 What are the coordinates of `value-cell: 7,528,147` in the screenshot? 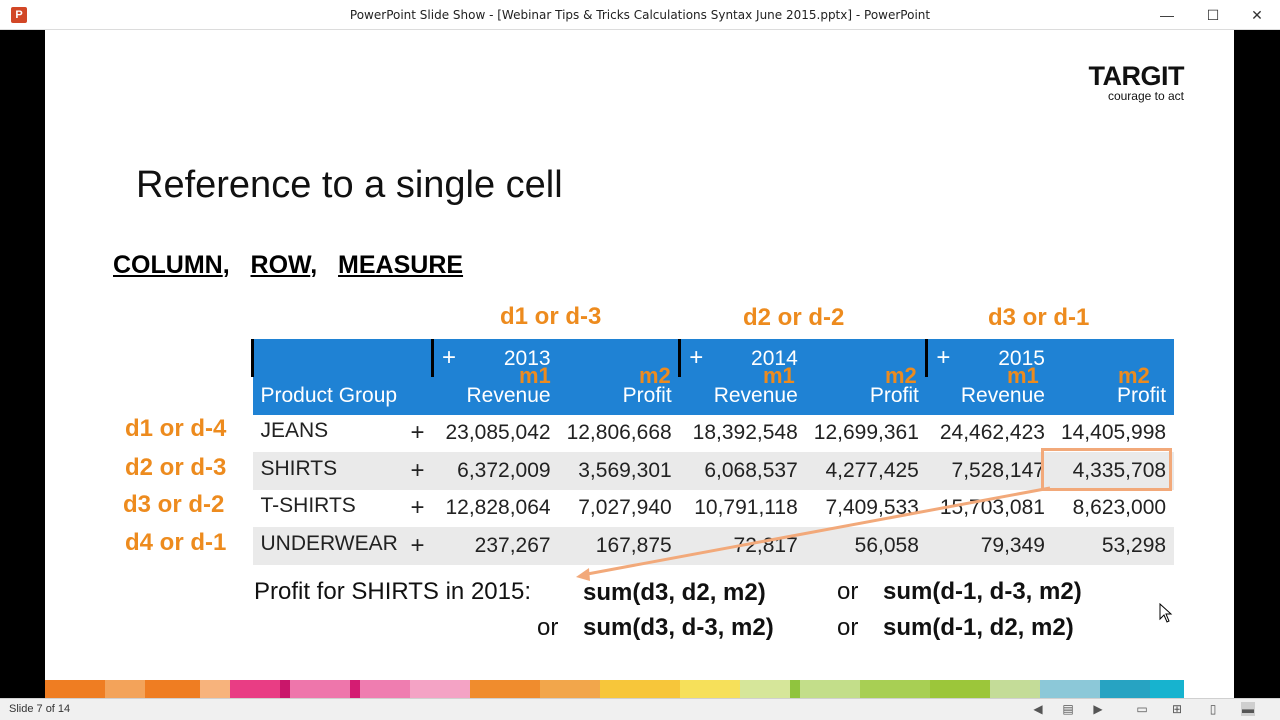 It's located at (989, 471).